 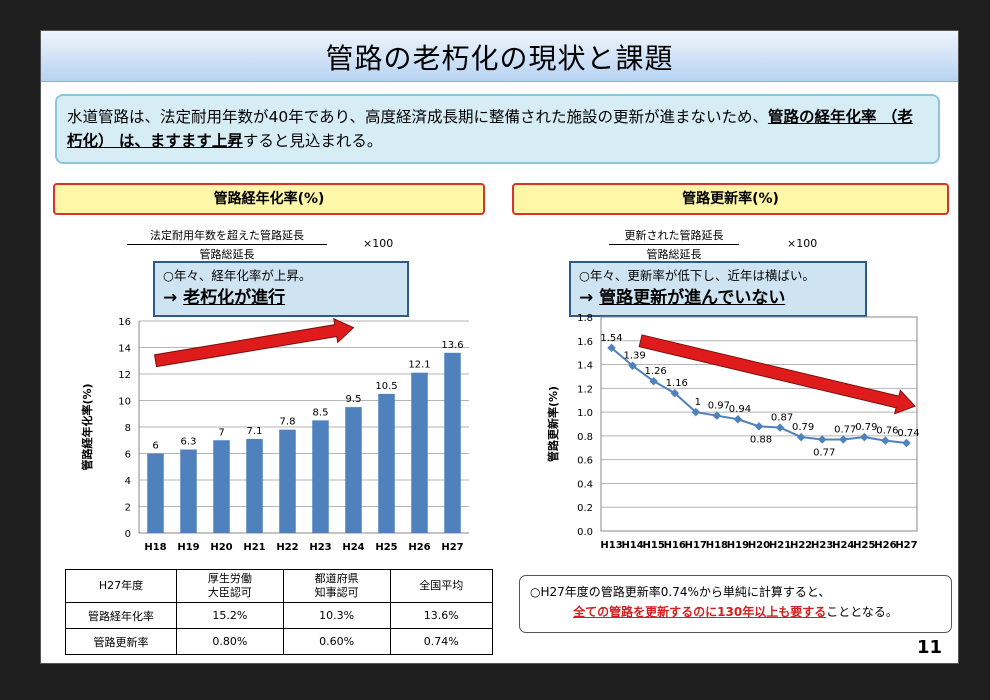 I want to click on aging-note-line1: ○年々、経年化率が上昇。, so click(x=237, y=275).